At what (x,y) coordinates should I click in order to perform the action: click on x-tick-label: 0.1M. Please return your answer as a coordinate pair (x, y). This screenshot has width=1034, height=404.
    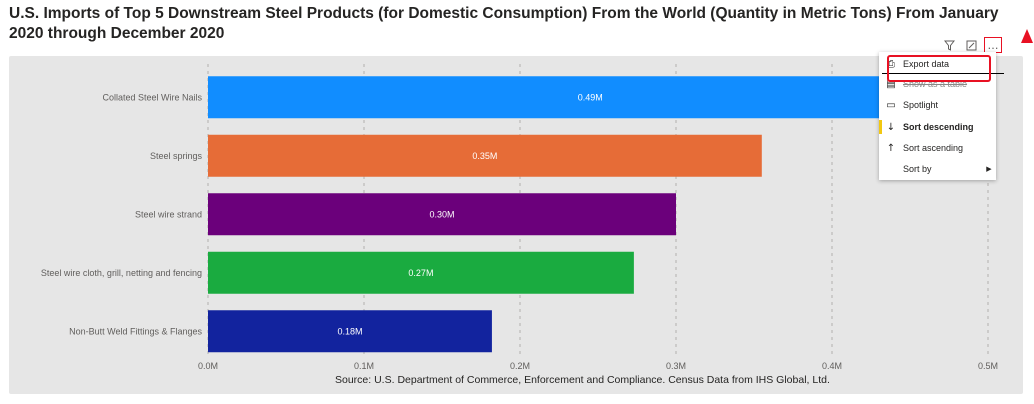
    Looking at the image, I should click on (364, 366).